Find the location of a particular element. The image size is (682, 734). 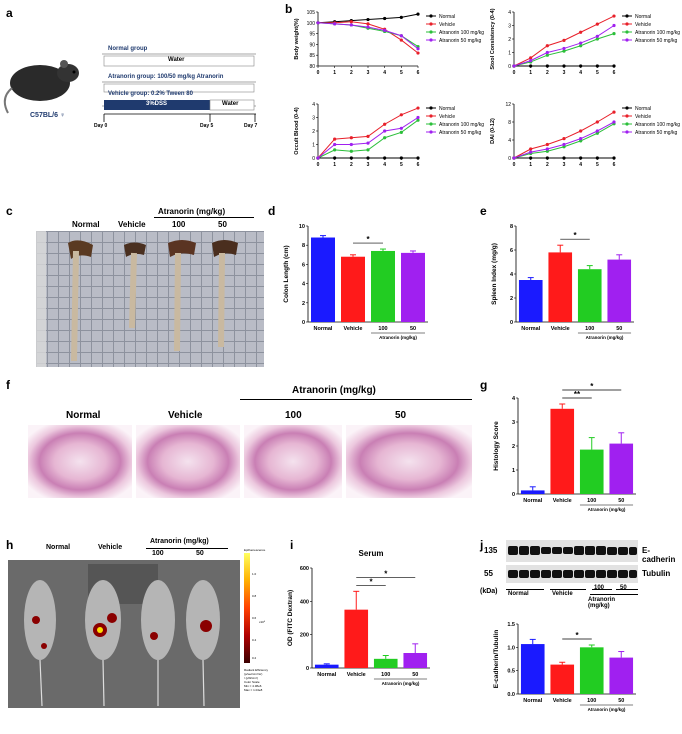

scale-footer-4: Color Scale is located at coordinates (252, 682).